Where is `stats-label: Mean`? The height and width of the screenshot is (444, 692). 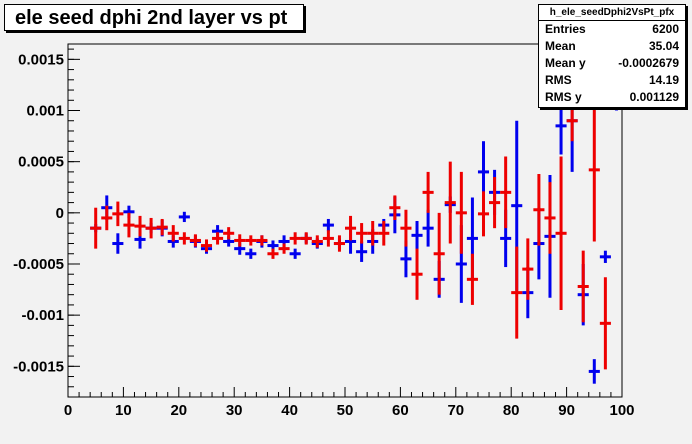 stats-label: Mean is located at coordinates (560, 46).